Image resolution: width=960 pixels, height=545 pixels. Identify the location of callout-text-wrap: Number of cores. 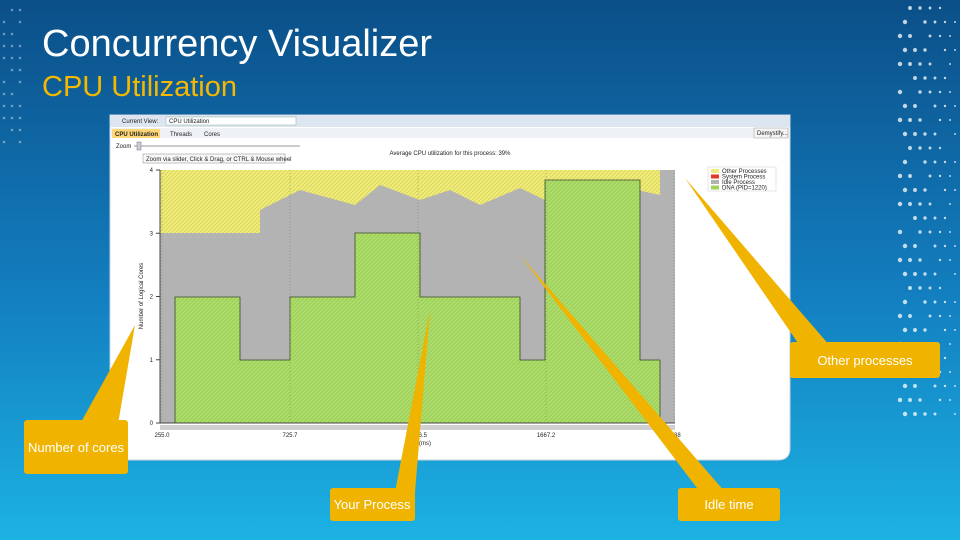
(76, 447).